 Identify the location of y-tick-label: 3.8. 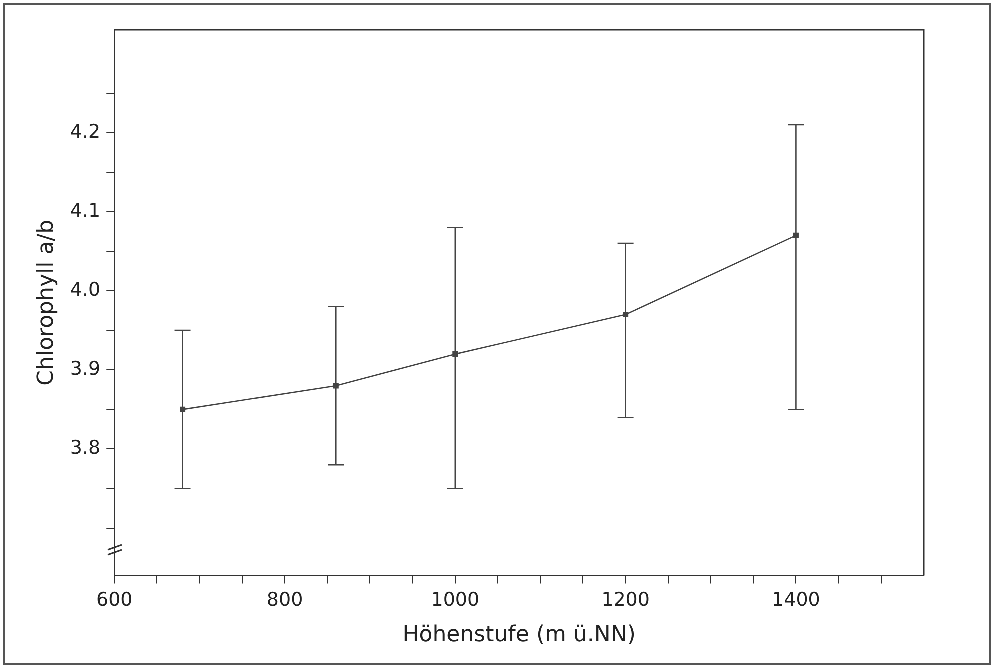
(85, 448).